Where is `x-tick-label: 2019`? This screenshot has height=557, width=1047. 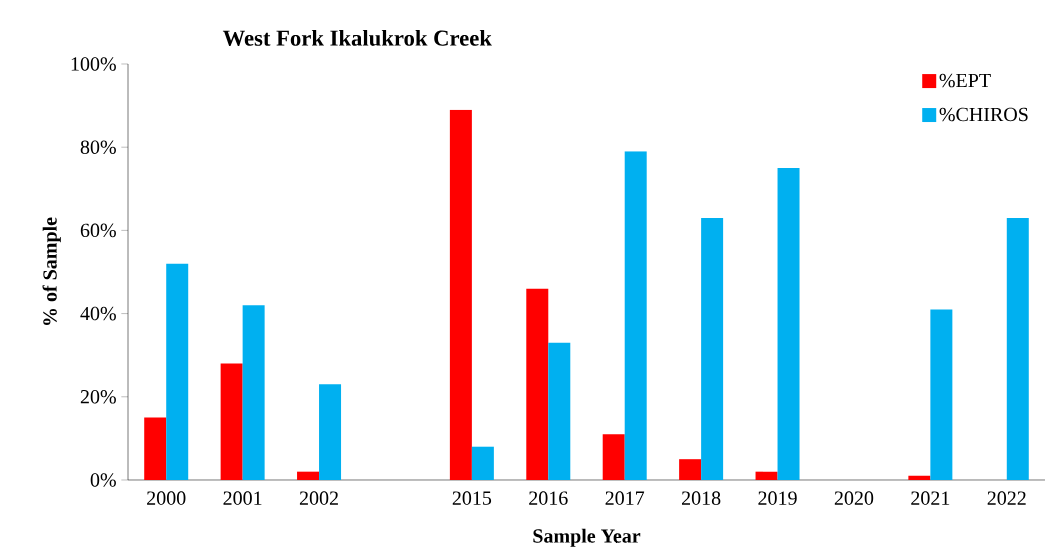
x-tick-label: 2019 is located at coordinates (777, 498).